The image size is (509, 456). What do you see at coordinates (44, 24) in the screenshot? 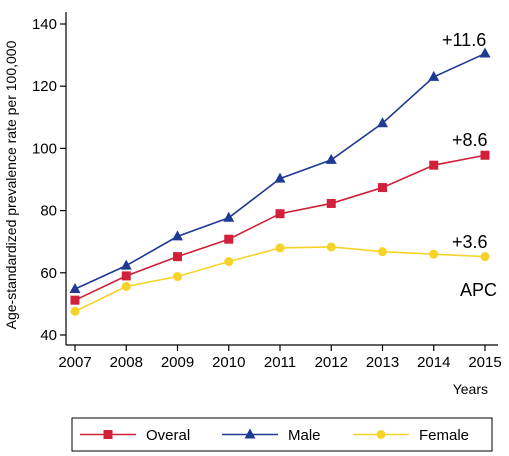
I see `y-tick-label: 140` at bounding box center [44, 24].